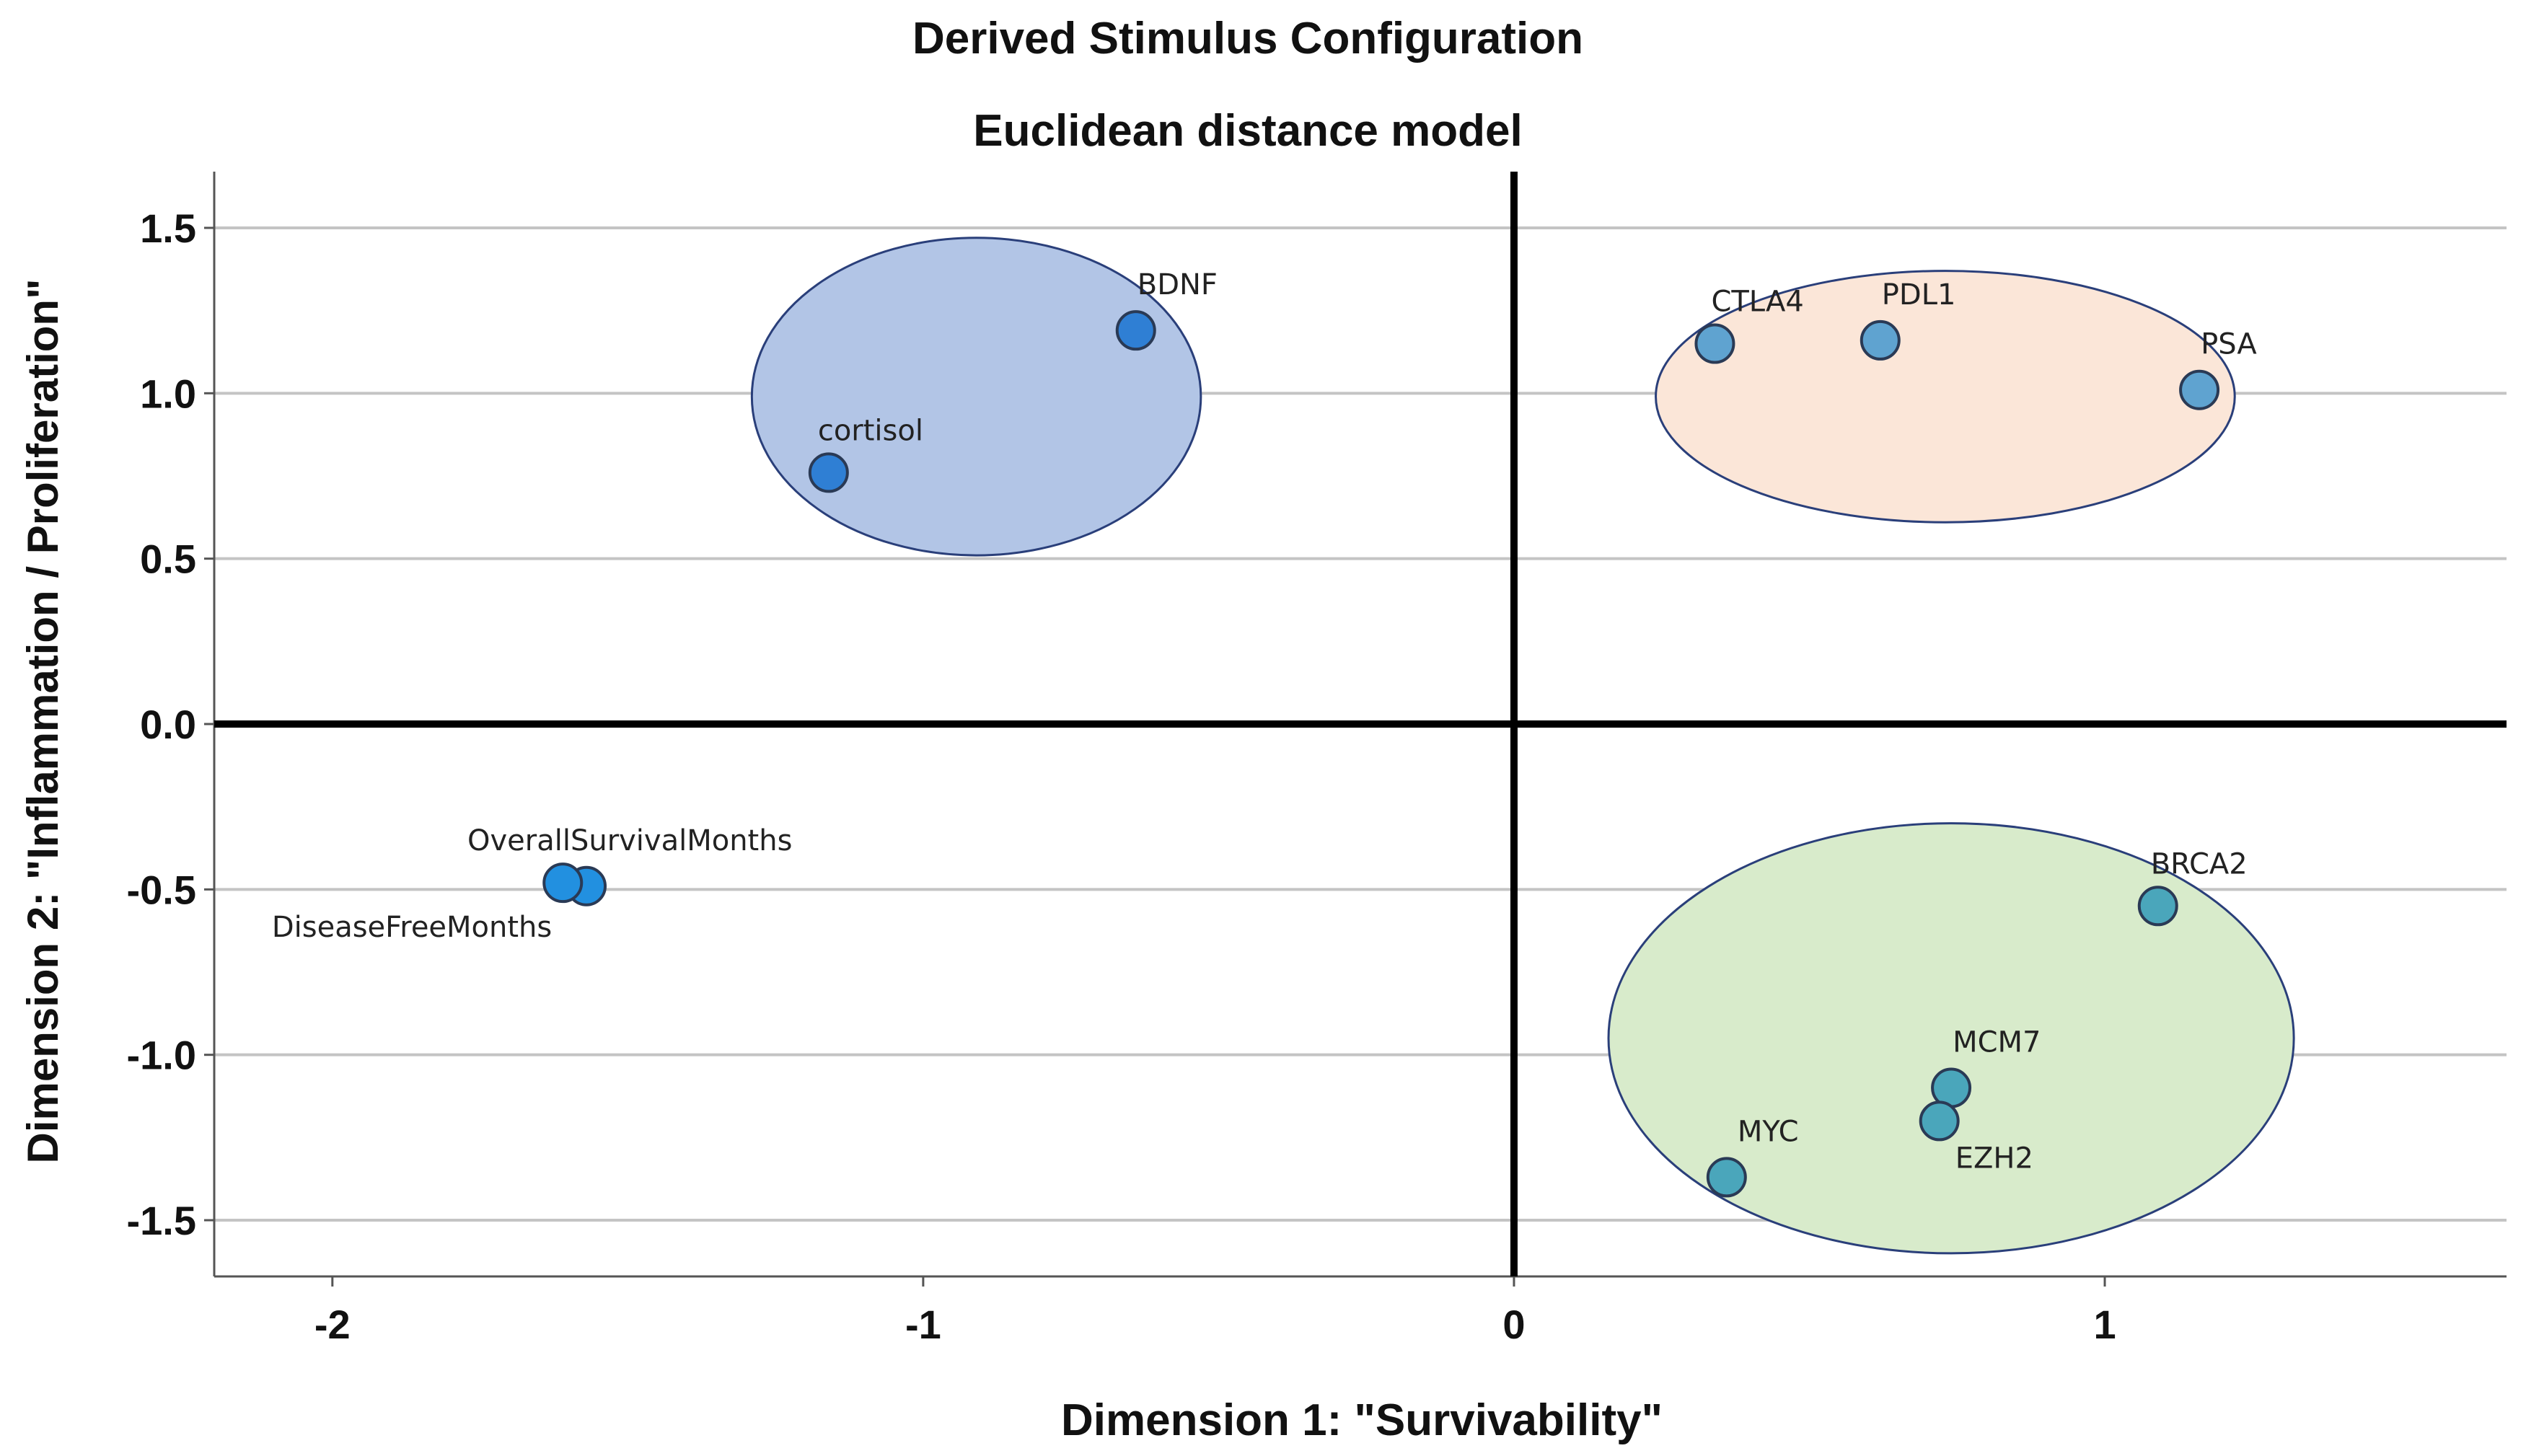 The height and width of the screenshot is (1456, 2526). What do you see at coordinates (162, 1055) in the screenshot?
I see `y-tick-label: -1.0` at bounding box center [162, 1055].